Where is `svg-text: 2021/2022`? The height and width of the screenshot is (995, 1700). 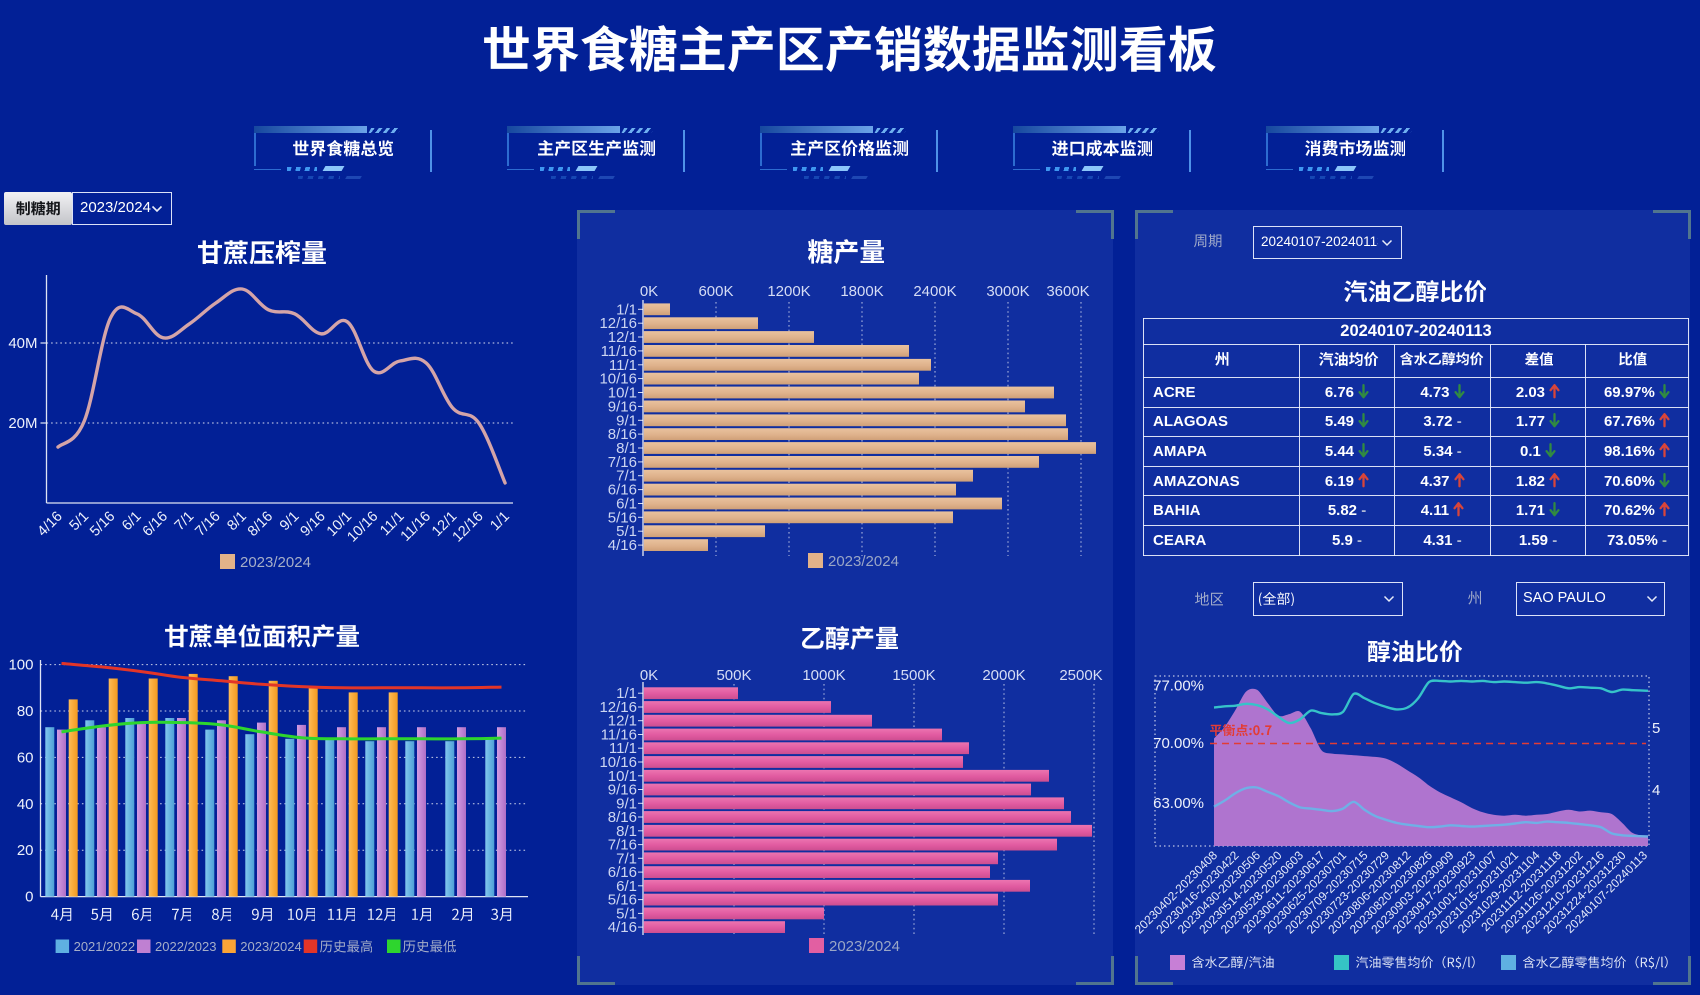
svg-text: 2021/2022 is located at coordinates (104, 946).